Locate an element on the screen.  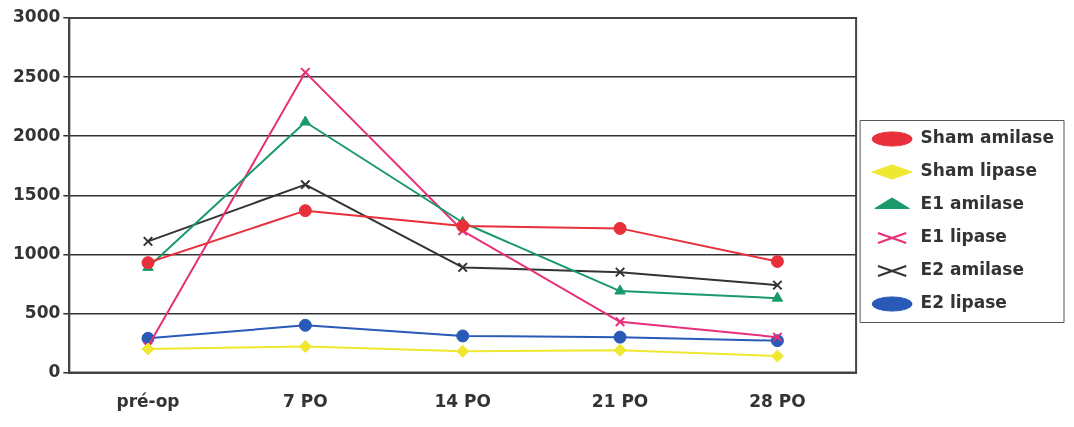
y-tick-label: 500 is located at coordinates (42, 311).